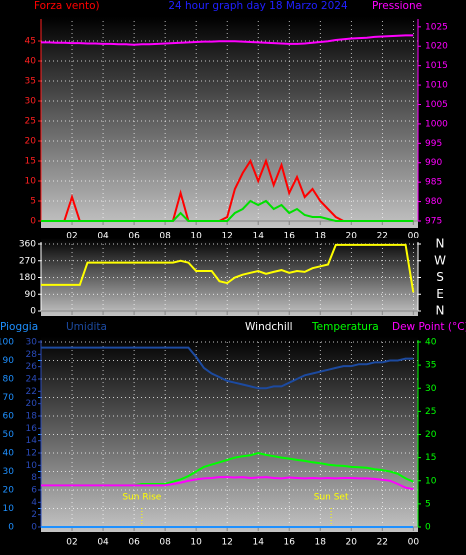  I want to click on y3-tick-label: 10, so click(32, 466).